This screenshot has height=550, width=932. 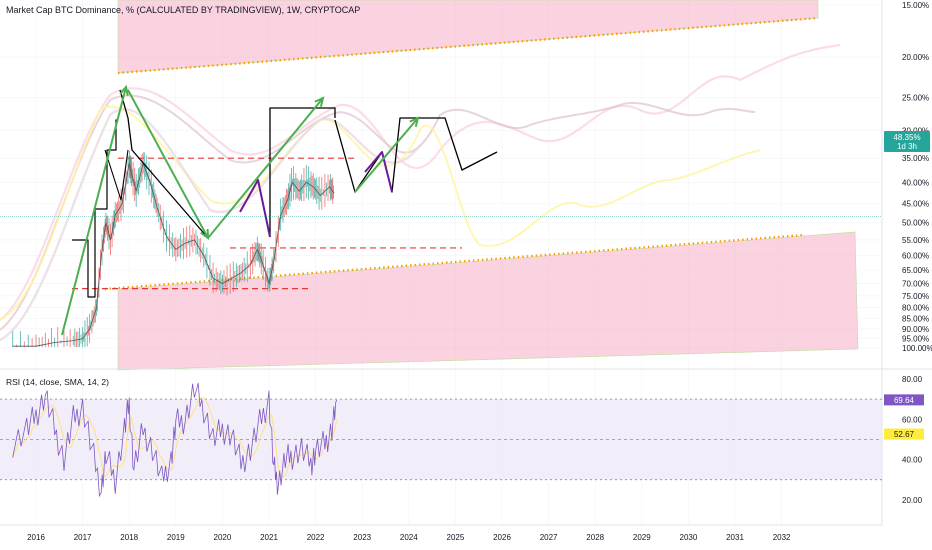 I want to click on price-tick-label: 40.00%, so click(x=915, y=182).